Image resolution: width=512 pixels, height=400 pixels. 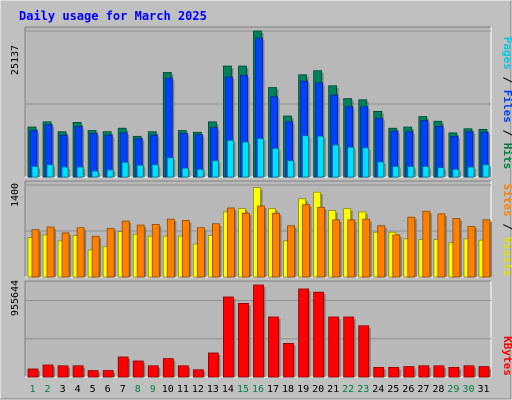 What do you see at coordinates (93, 389) in the screenshot?
I see `day-label: 5` at bounding box center [93, 389].